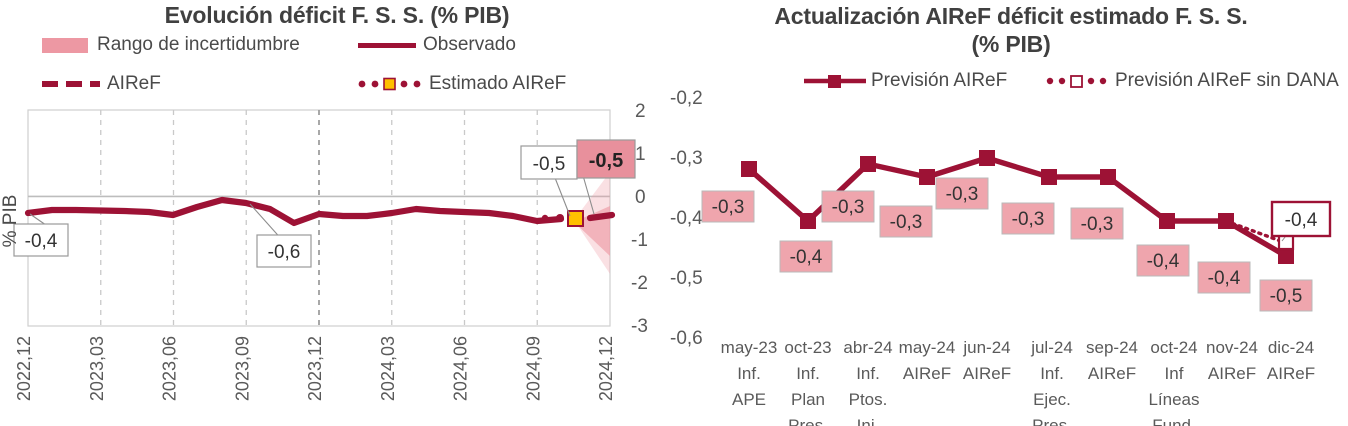  What do you see at coordinates (867, 347) in the screenshot?
I see `svg-text: abr-24` at bounding box center [867, 347].